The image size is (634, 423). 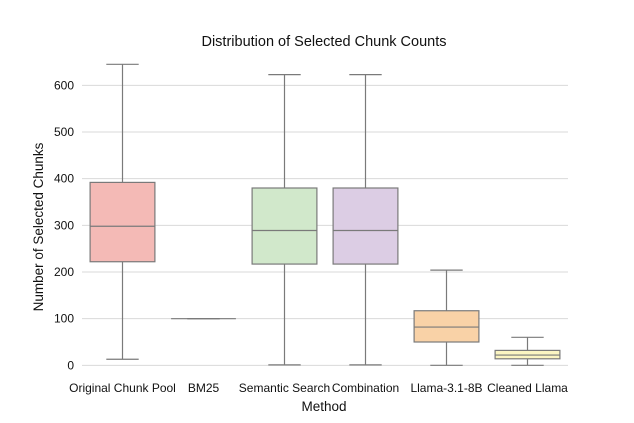 I want to click on box-llama-3-1-8b, so click(x=446, y=317).